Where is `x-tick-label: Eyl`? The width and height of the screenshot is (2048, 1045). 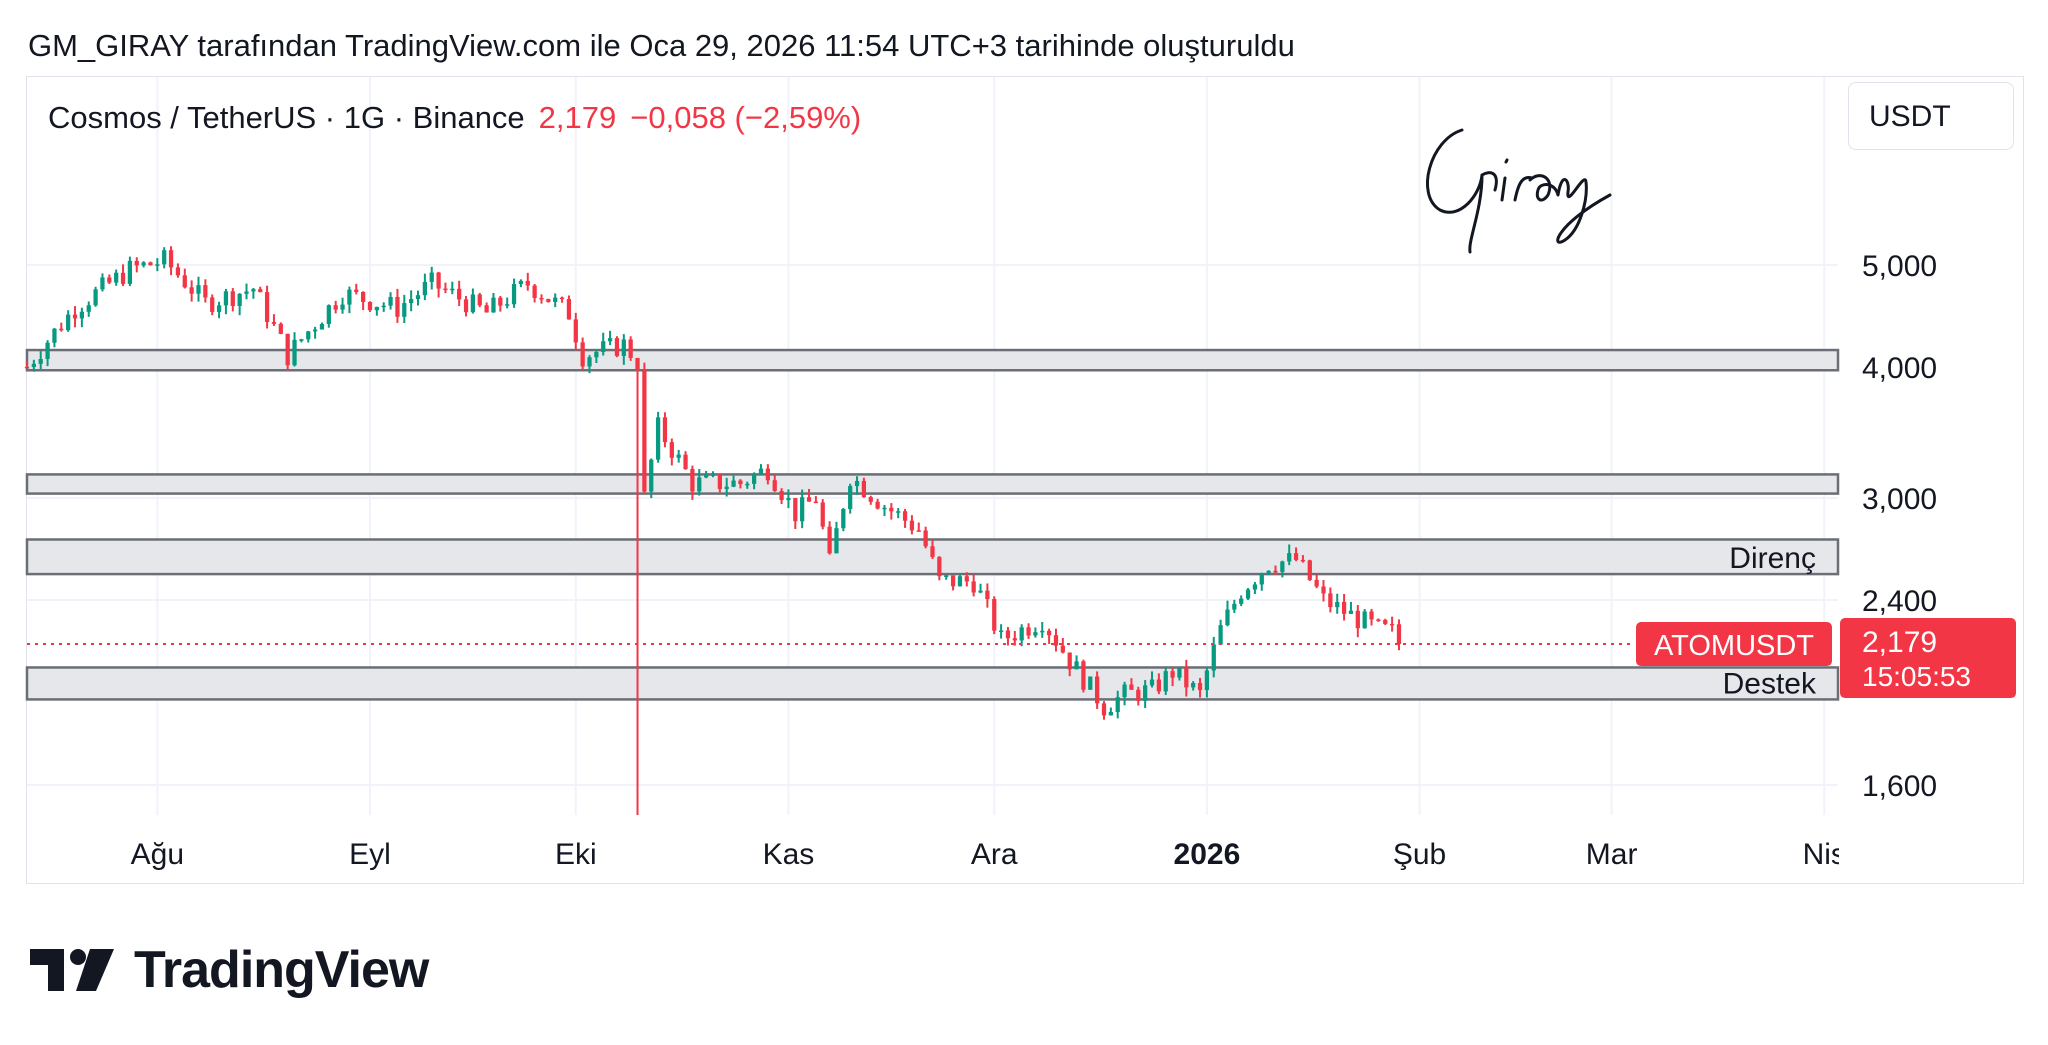 x-tick-label: Eyl is located at coordinates (370, 854).